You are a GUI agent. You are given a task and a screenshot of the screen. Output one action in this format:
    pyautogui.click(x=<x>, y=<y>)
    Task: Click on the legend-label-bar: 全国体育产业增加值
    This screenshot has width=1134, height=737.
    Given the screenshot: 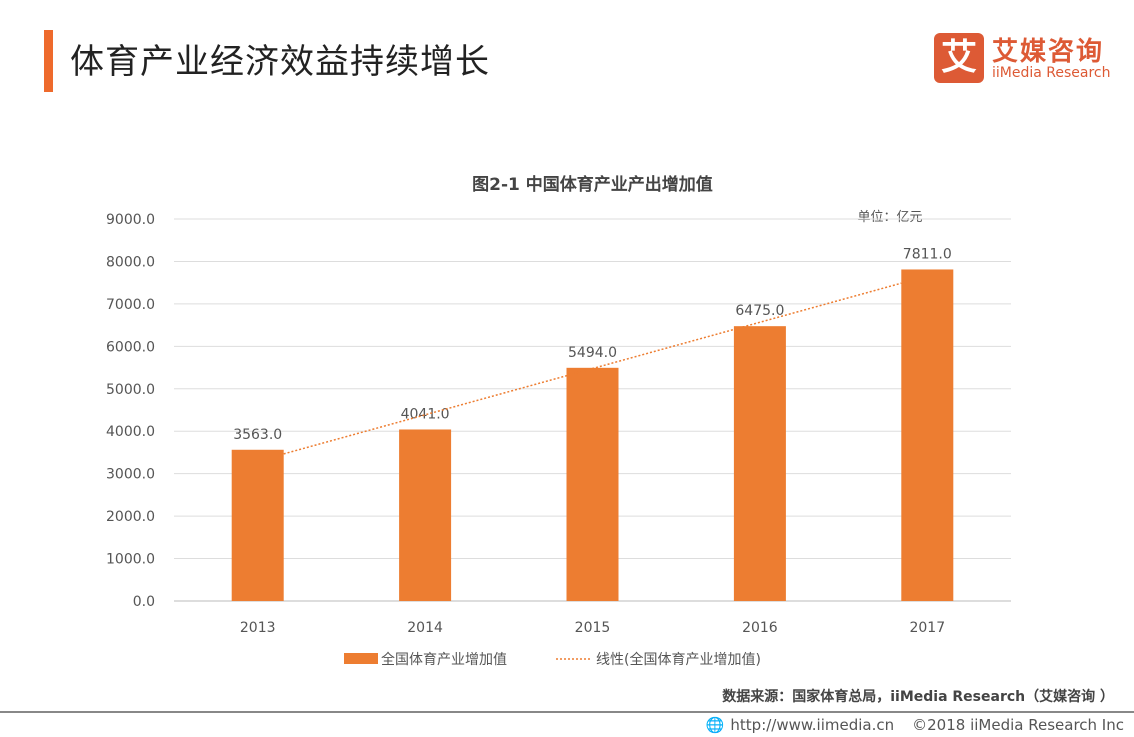 What is the action you would take?
    pyautogui.click(x=444, y=659)
    